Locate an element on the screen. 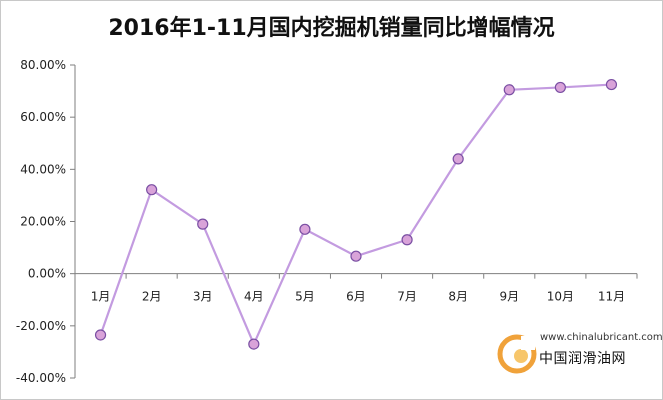 The width and height of the screenshot is (663, 400). y-tick-label: -40.00% is located at coordinates (41, 378).